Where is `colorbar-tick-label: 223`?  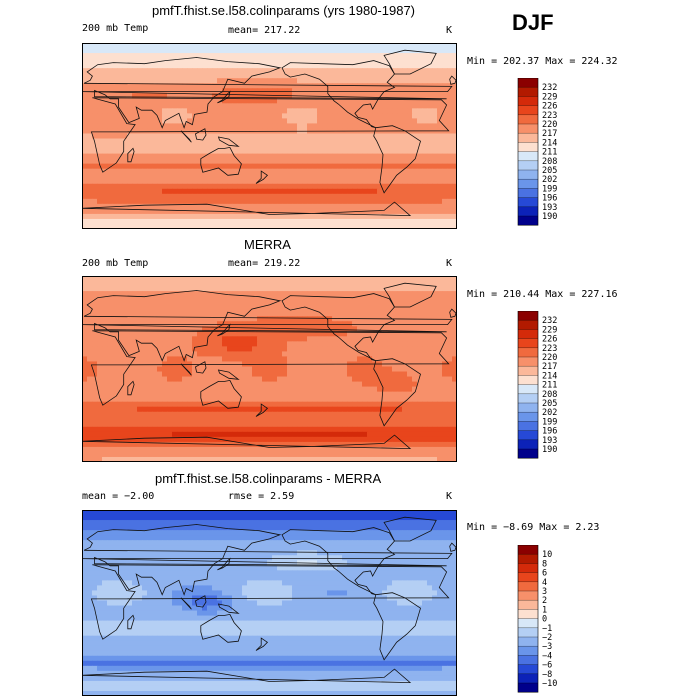
colorbar-tick-label: 223 is located at coordinates (549, 116).